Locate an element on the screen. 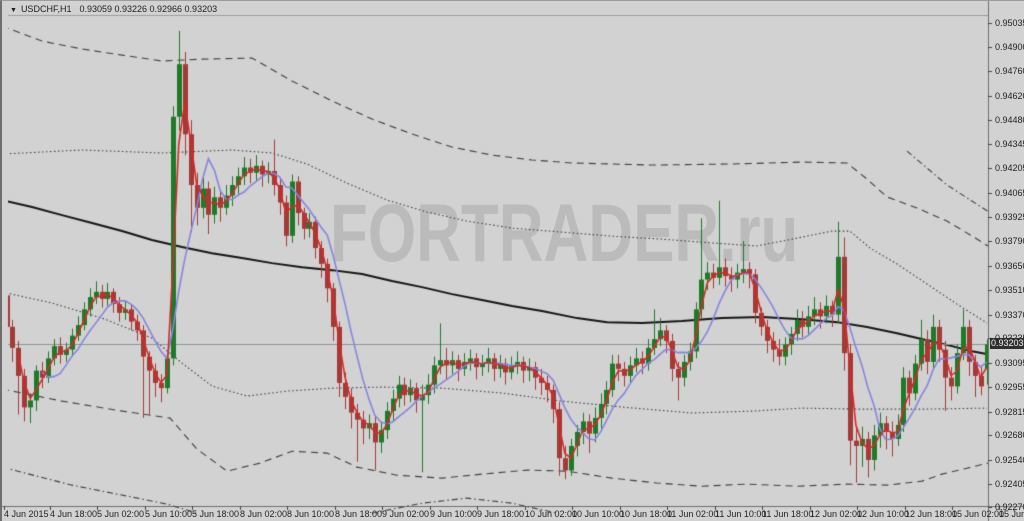 The image size is (1024, 521). price-axis-label: 0.92270 is located at coordinates (1009, 507).